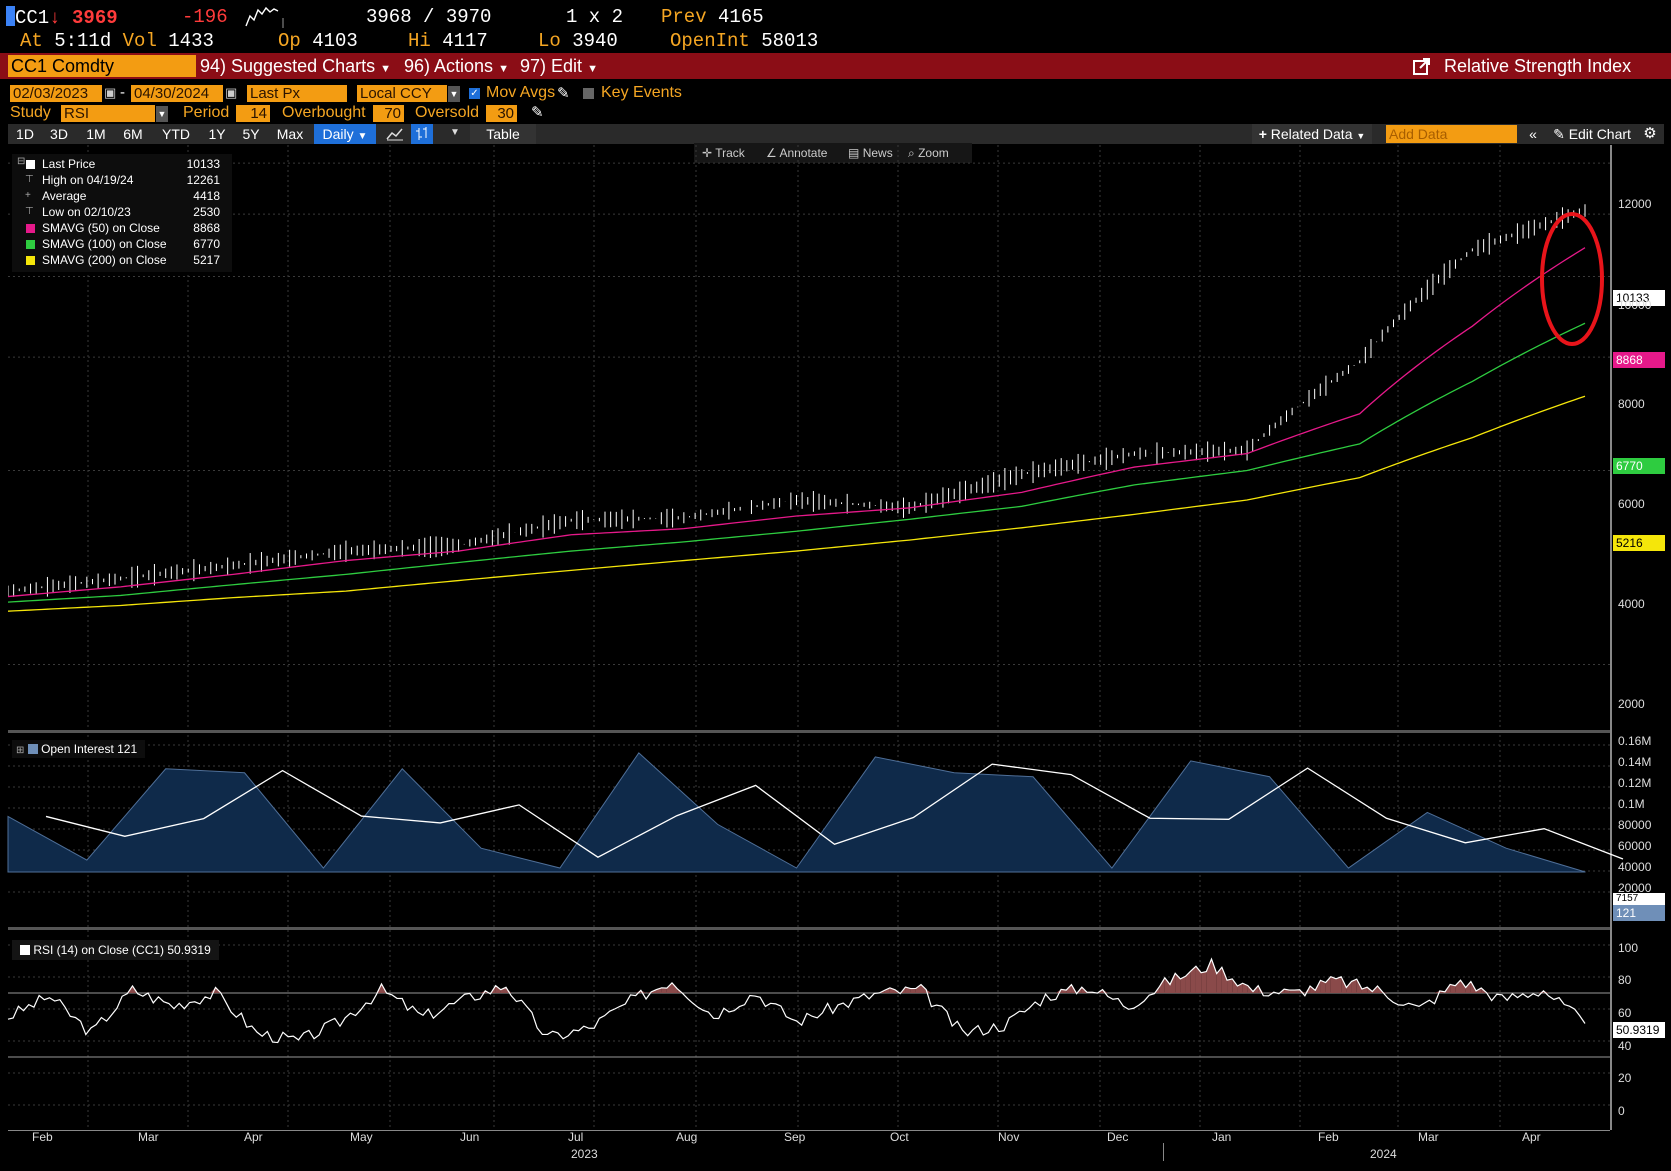  What do you see at coordinates (206, 112) in the screenshot?
I see `period-label: Period` at bounding box center [206, 112].